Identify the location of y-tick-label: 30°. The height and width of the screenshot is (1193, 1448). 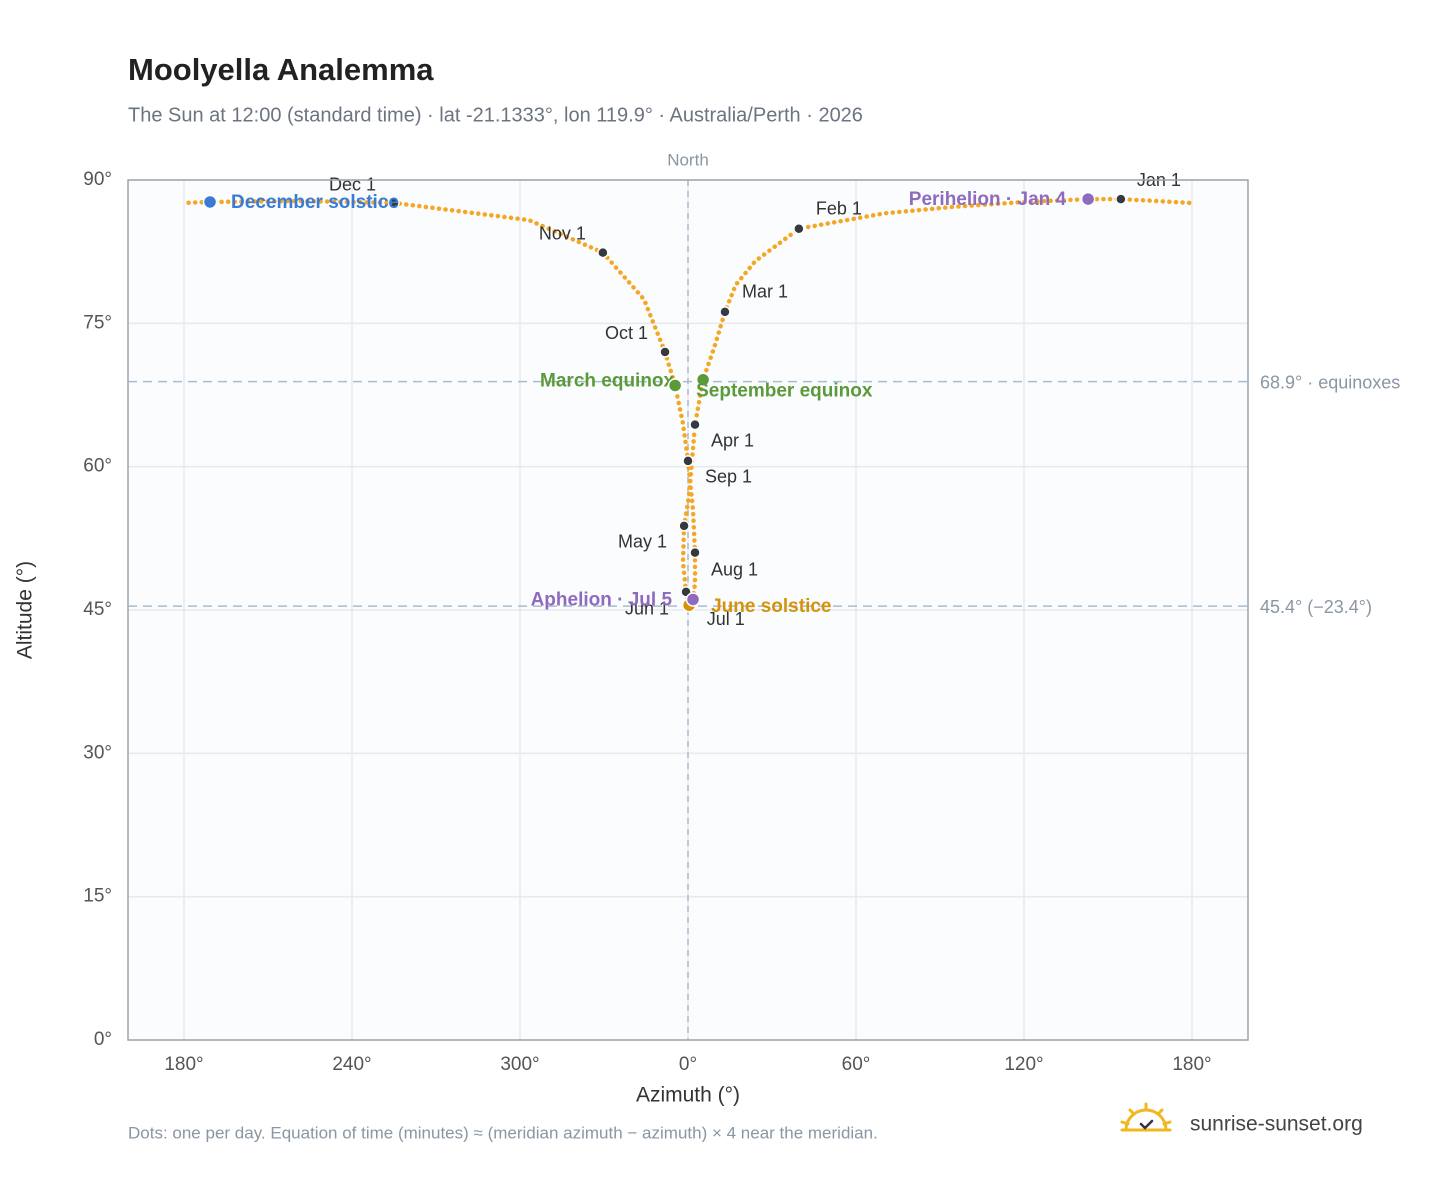
(97, 752).